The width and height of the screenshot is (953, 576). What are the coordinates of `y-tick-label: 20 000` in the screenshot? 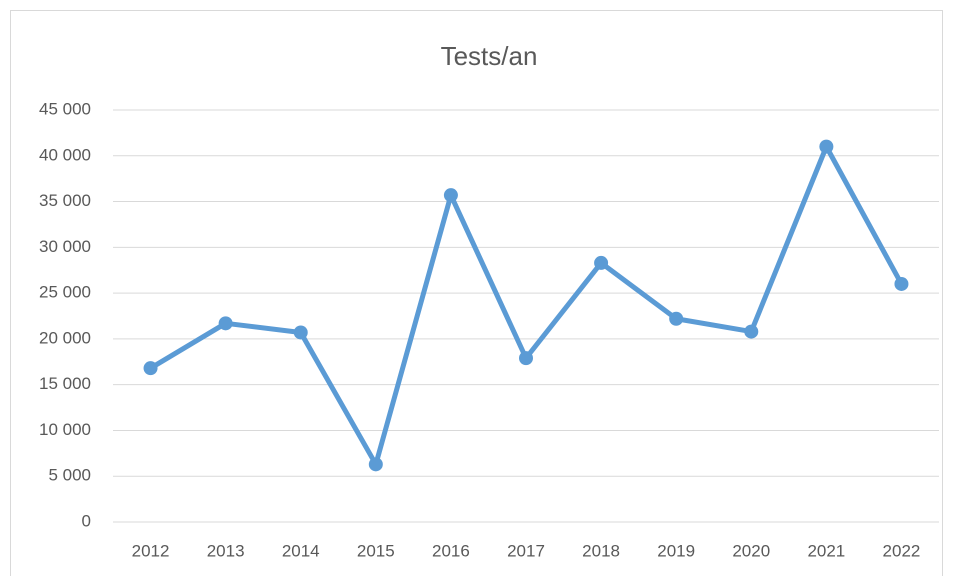 It's located at (65, 337).